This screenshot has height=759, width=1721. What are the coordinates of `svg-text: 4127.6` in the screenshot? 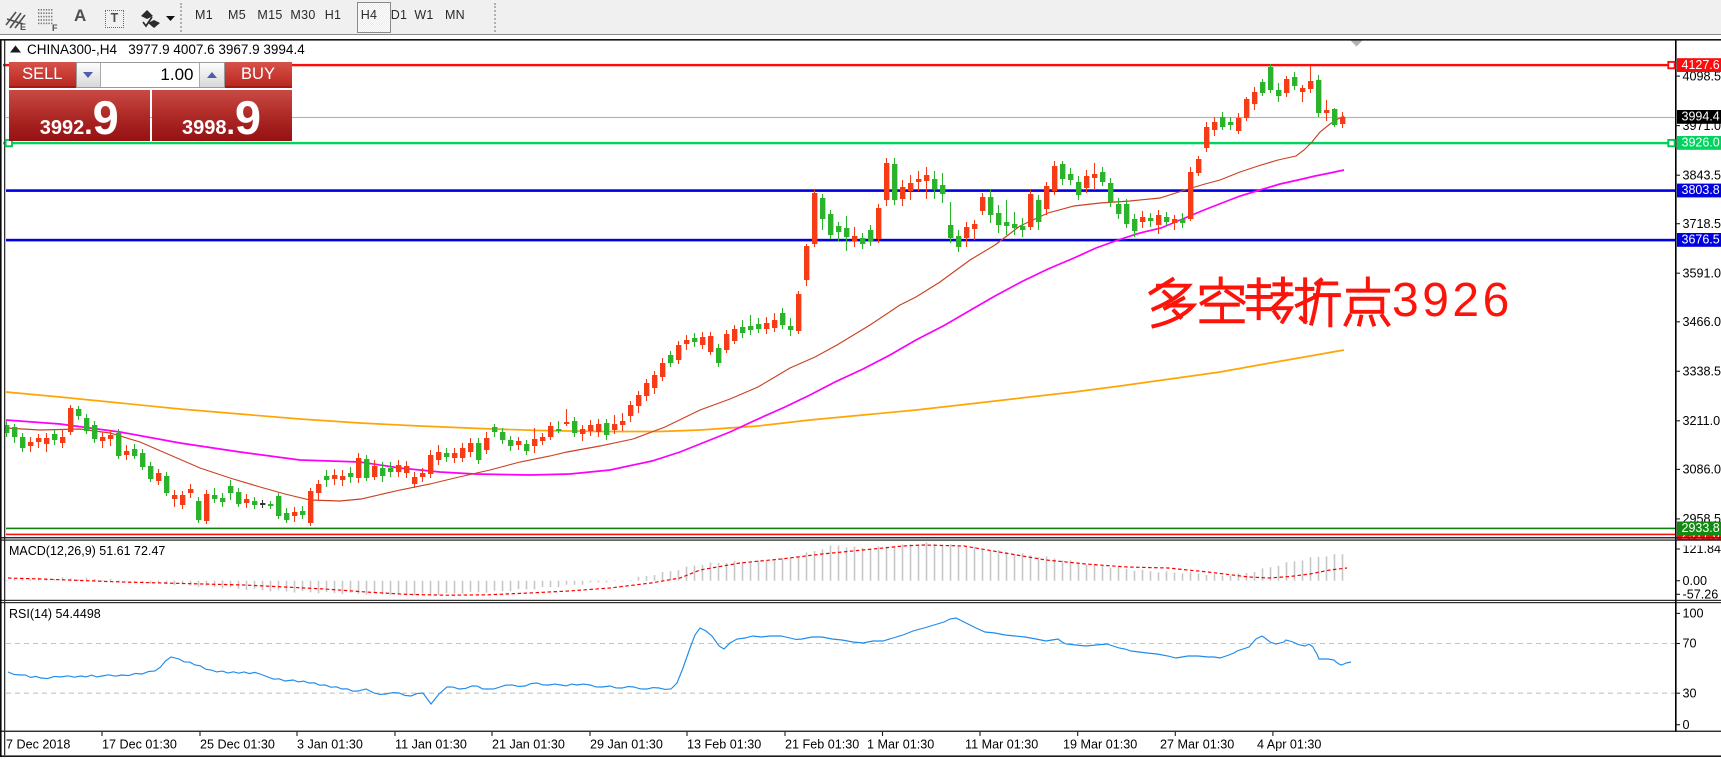 It's located at (1701, 65).